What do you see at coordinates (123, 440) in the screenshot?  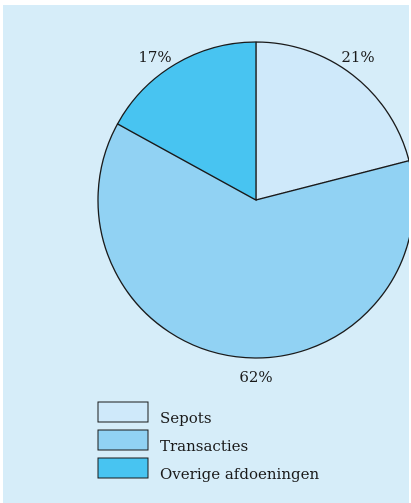 I see `legend-swatch-transacties` at bounding box center [123, 440].